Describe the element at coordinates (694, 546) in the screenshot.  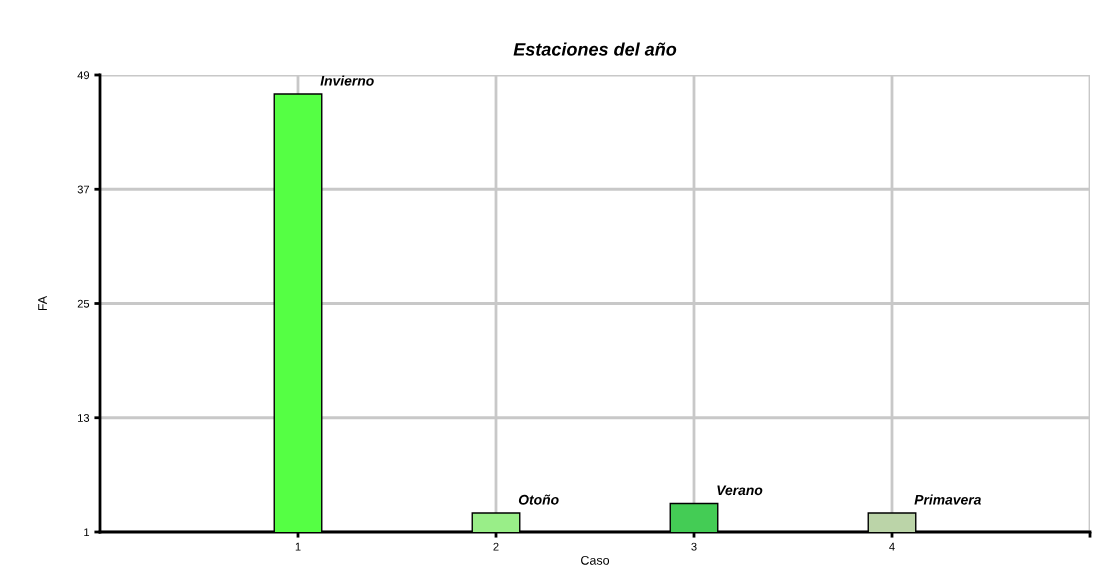
I see `x-tick-label: 3` at that location.